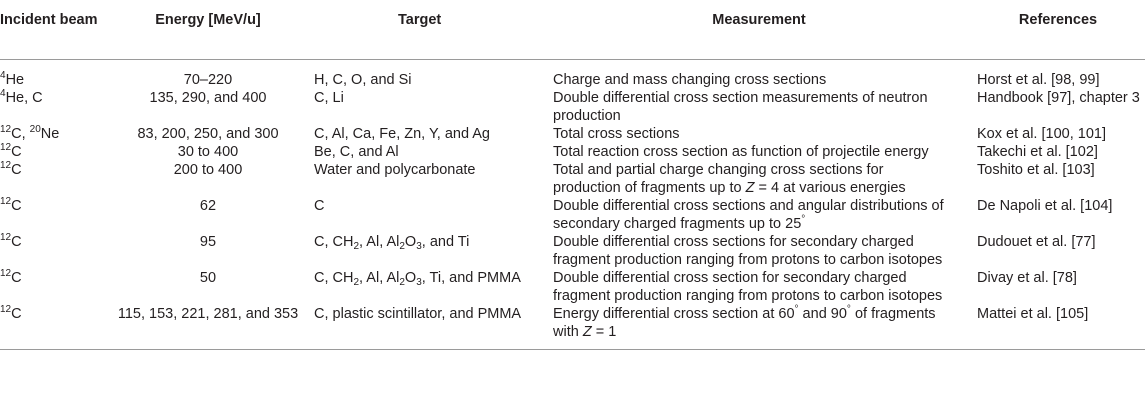  Describe the element at coordinates (356, 151) in the screenshot. I see `cell-target: Be, C, and Al` at that location.